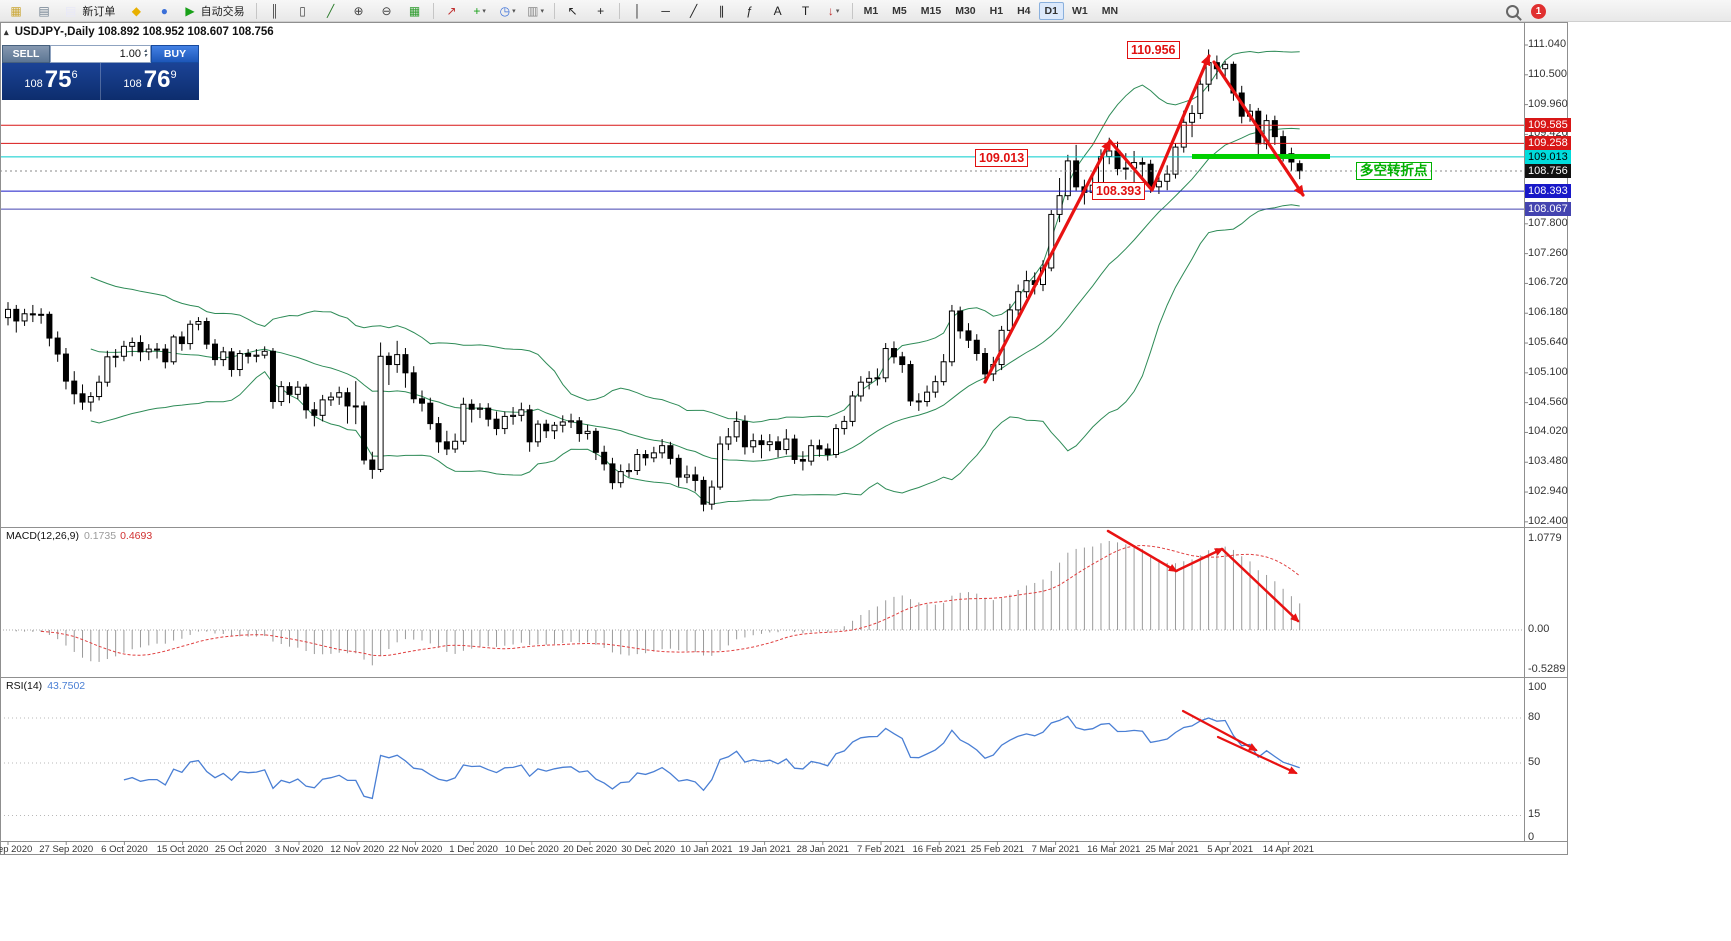 The image size is (1731, 941). I want to click on oneclick-toggle-icon: ▴, so click(6, 32).